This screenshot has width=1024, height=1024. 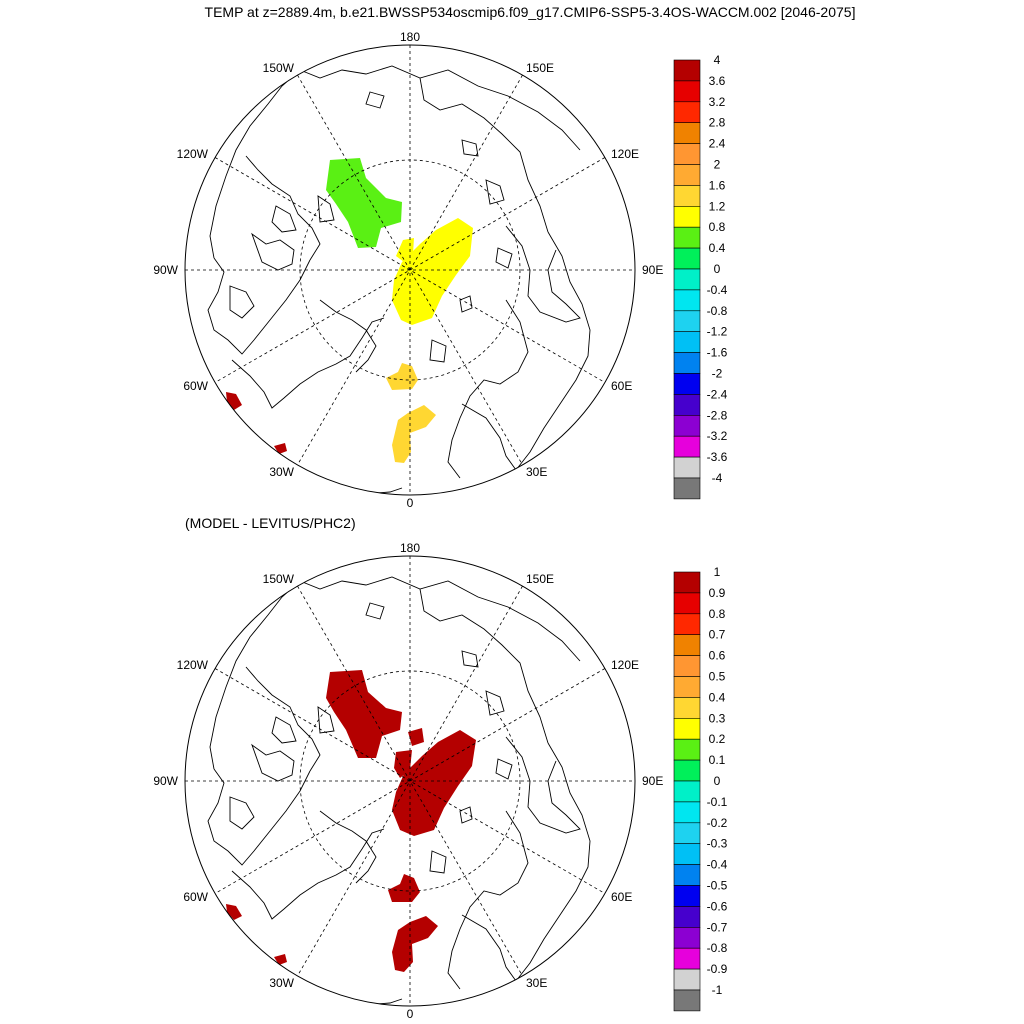 I want to click on colorbar-label: -0.7, so click(x=717, y=927).